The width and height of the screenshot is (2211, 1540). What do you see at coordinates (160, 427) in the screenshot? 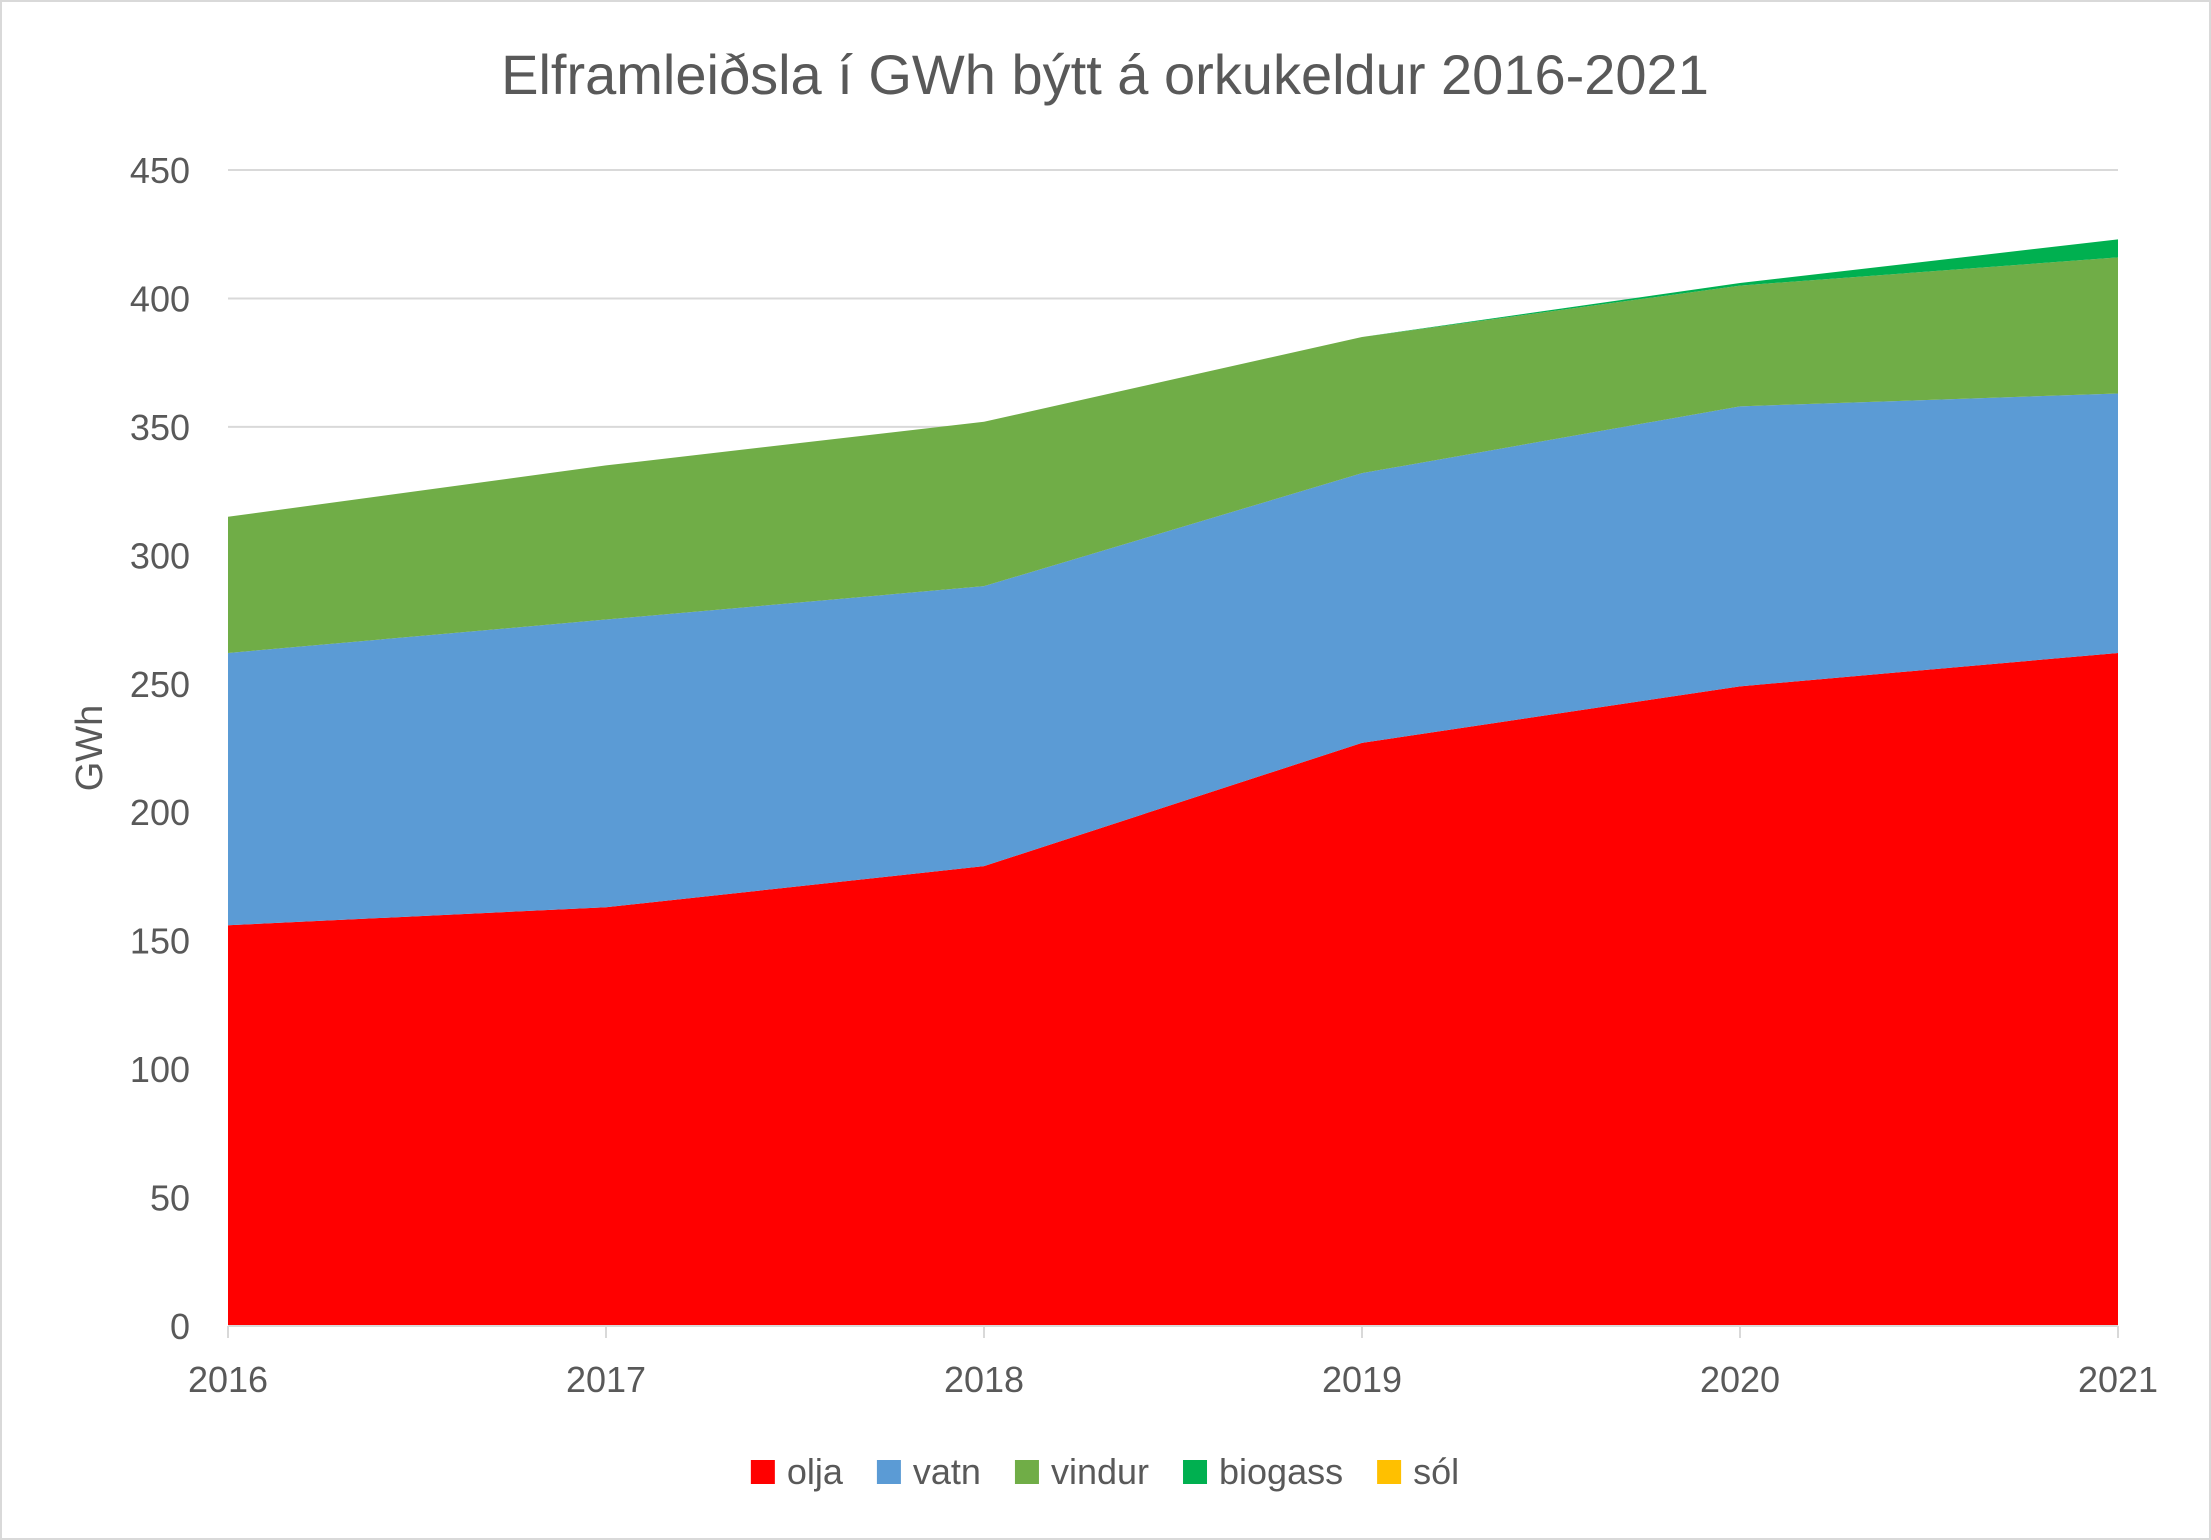
I see `y-tick-label: 350` at bounding box center [160, 427].